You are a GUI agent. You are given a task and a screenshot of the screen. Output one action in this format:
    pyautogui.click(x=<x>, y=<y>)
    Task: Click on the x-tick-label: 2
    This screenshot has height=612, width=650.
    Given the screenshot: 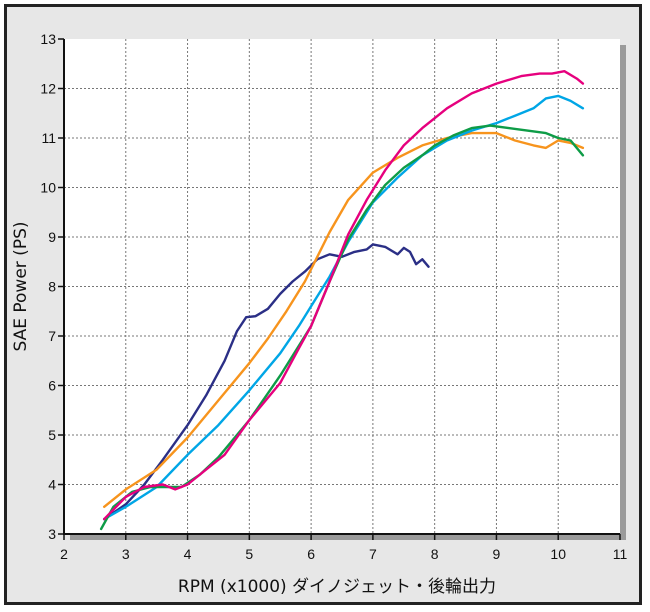 What is the action you would take?
    pyautogui.click(x=64, y=554)
    